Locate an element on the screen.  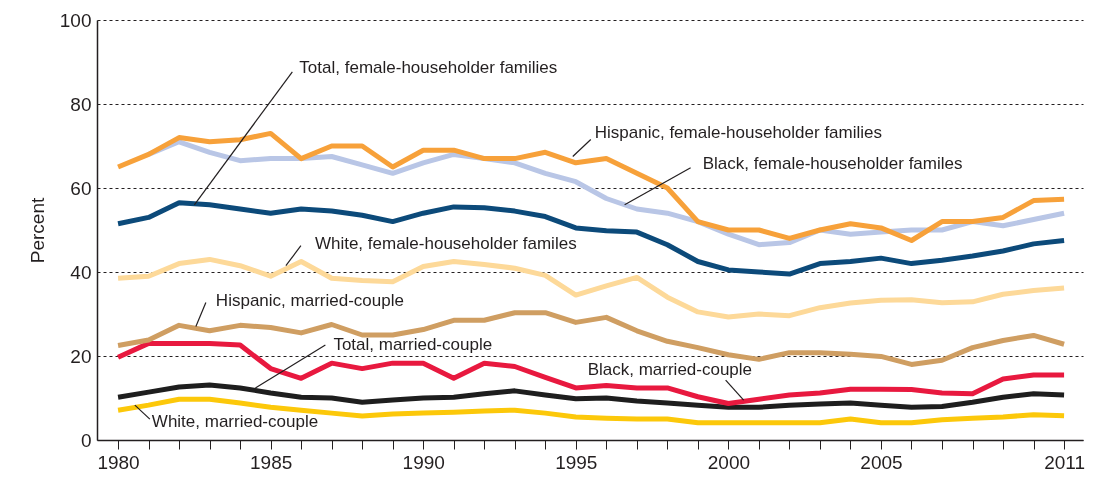
annotation: Hispanic, married-couple is located at coordinates (309, 300).